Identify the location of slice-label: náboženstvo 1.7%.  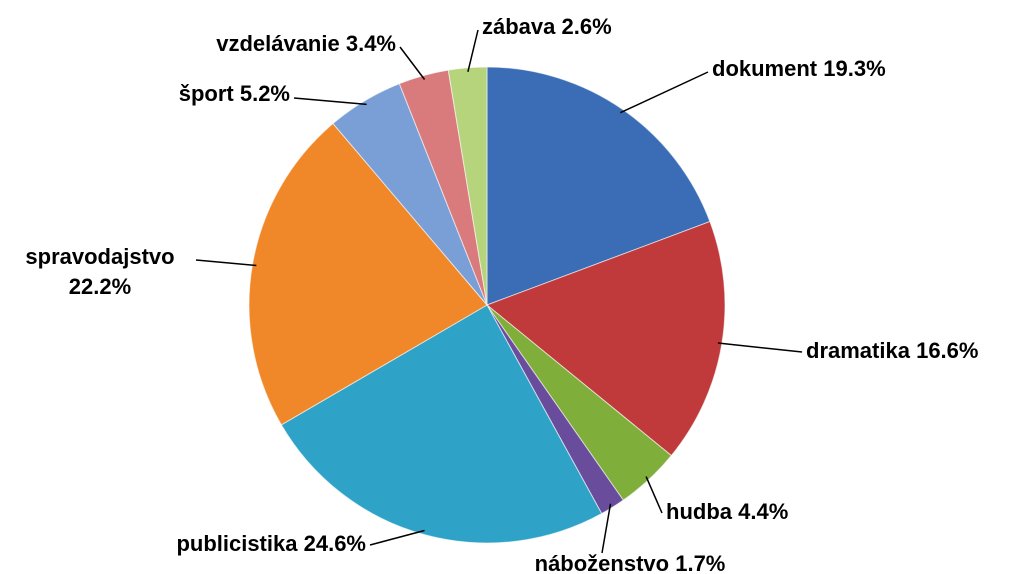
(630, 562).